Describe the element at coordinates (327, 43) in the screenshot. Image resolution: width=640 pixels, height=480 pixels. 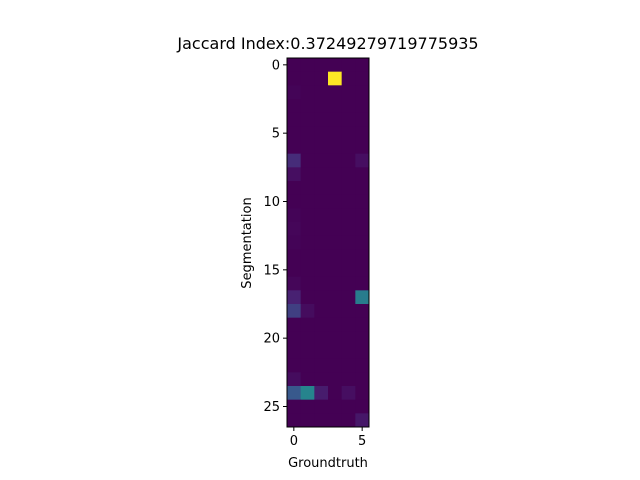
I see `chart-title: Jaccard Index:0.37249279719775935` at that location.